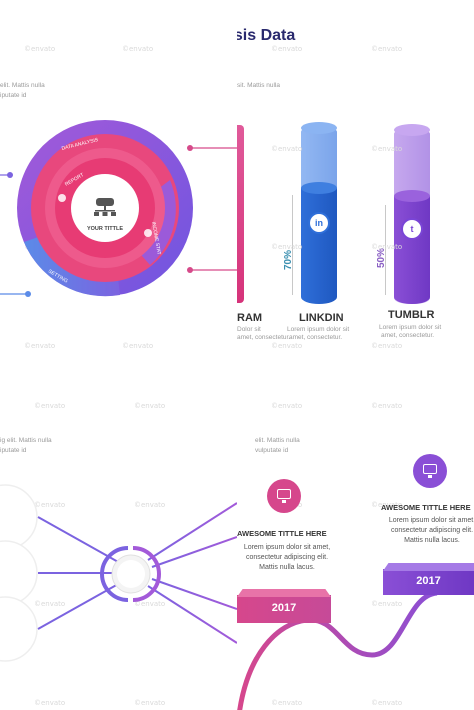 The width and height of the screenshot is (474, 710). What do you see at coordinates (105, 207) in the screenshot?
I see `network-icon` at bounding box center [105, 207].